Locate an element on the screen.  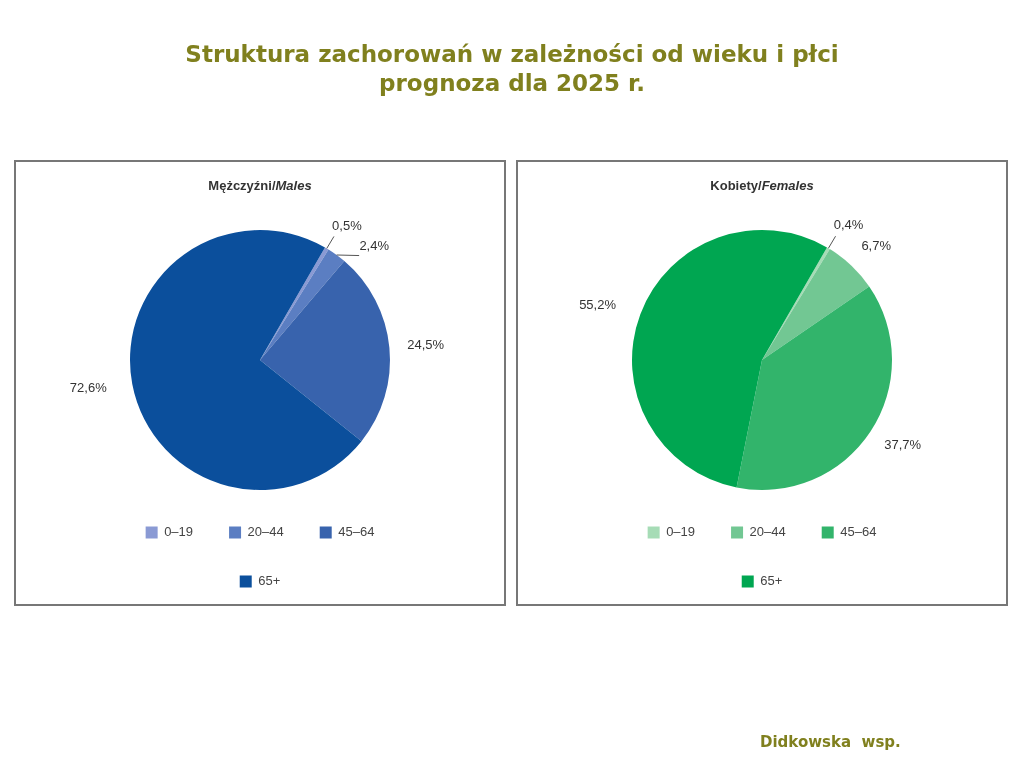
data-label: 24,5% is located at coordinates (426, 344).